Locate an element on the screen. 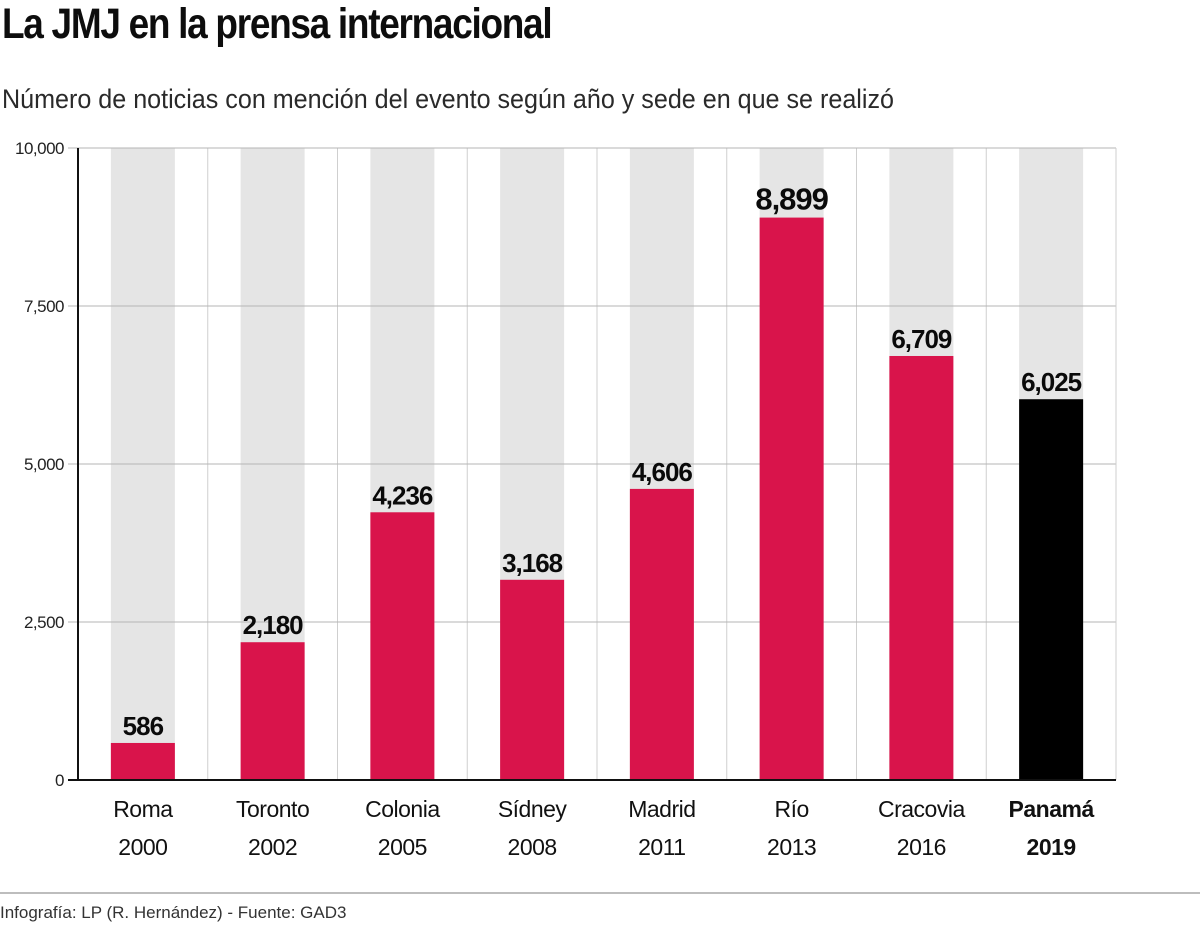 Image resolution: width=1200 pixels, height=928 pixels. y-tick-label: 5,000 is located at coordinates (44, 464).